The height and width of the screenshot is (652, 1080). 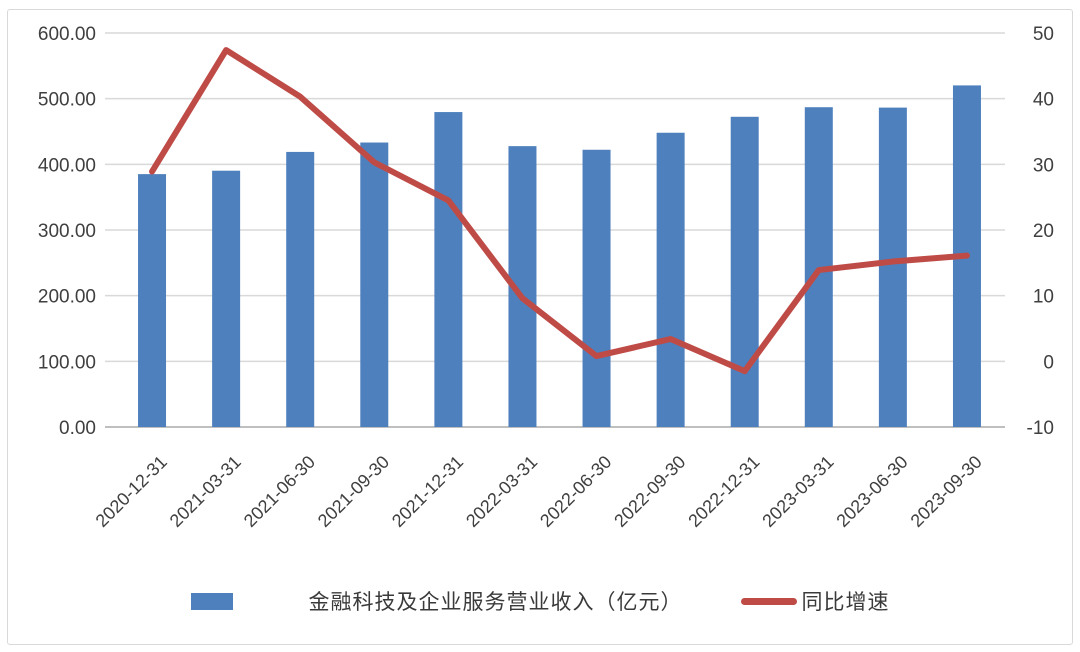 What do you see at coordinates (723, 491) in the screenshot?
I see `svg-text: 2022-12-31` at bounding box center [723, 491].